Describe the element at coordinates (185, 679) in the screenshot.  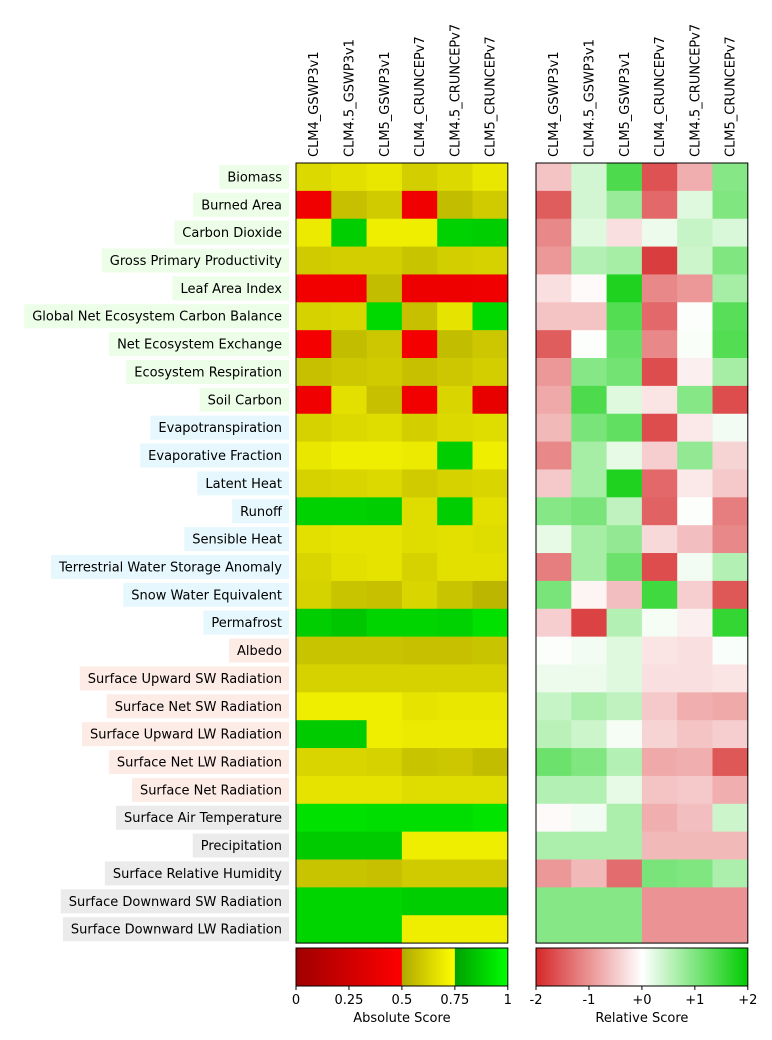
I see `row-label-text: Surface Upward SW Radiation` at that location.